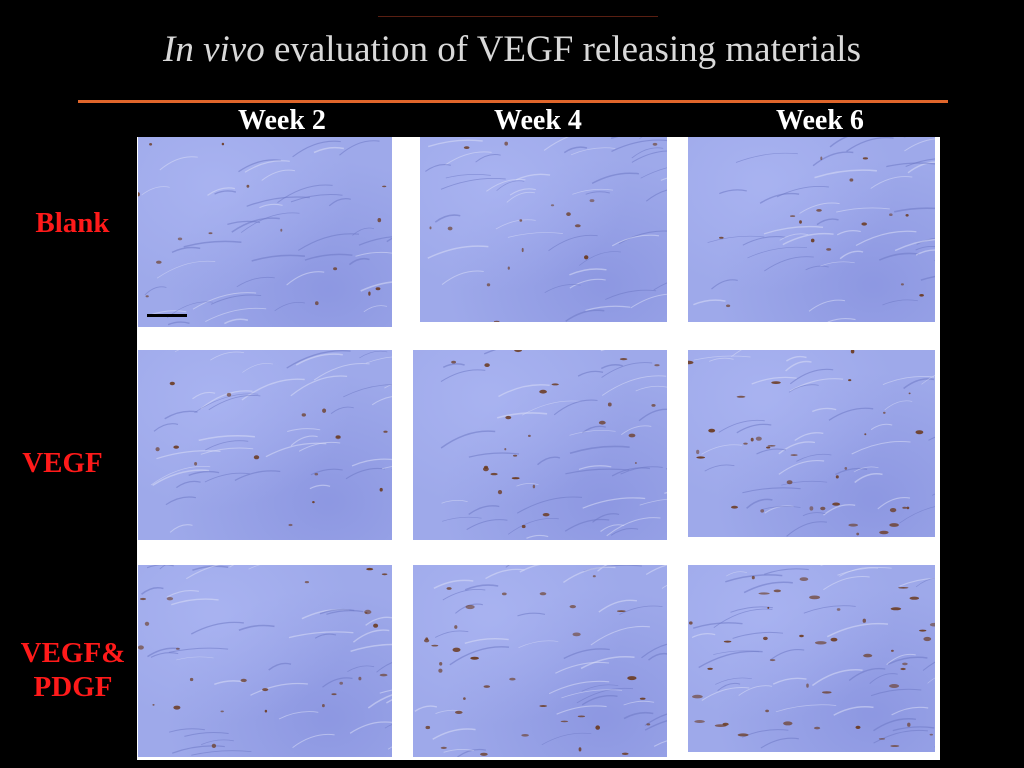 This screenshot has width=1024, height=768. What do you see at coordinates (62, 463) in the screenshot?
I see `row-label-vegf-line1: VEGF` at bounding box center [62, 463].